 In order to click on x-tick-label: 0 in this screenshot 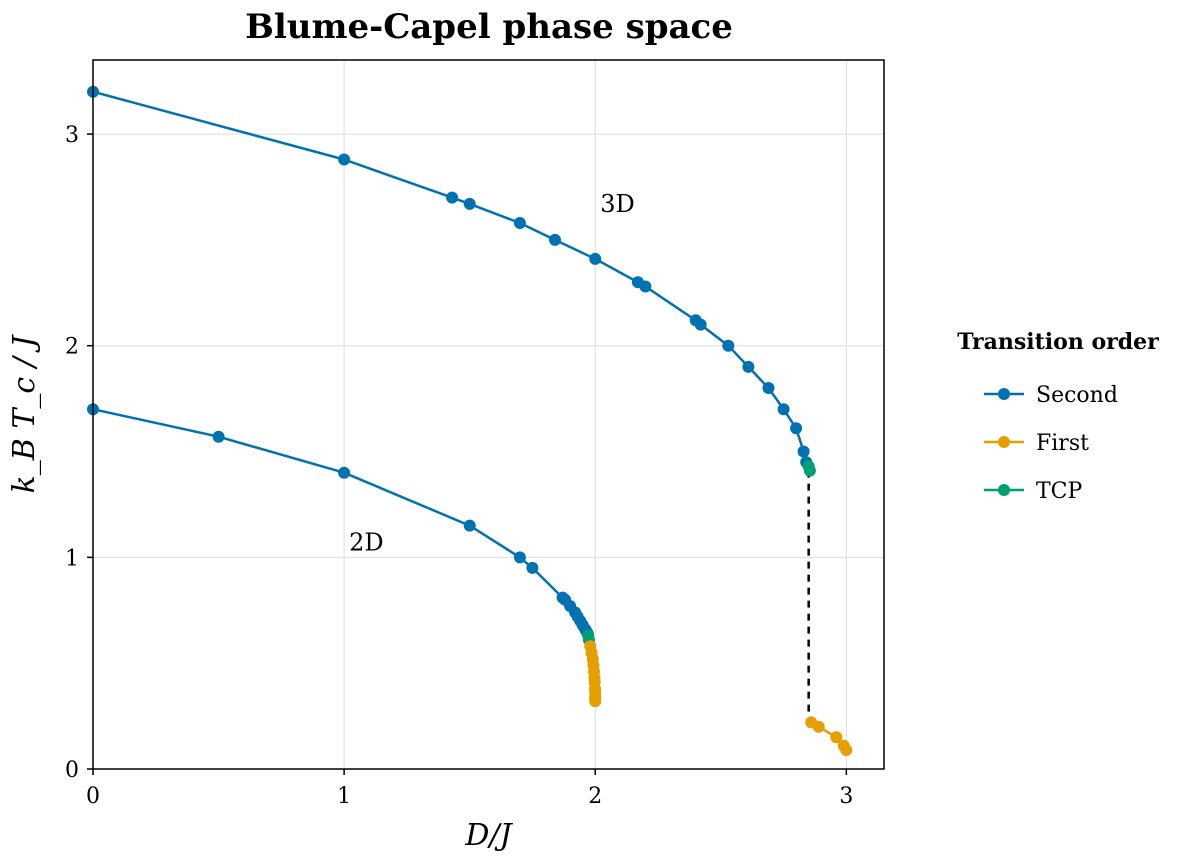, I will do `click(93, 796)`.